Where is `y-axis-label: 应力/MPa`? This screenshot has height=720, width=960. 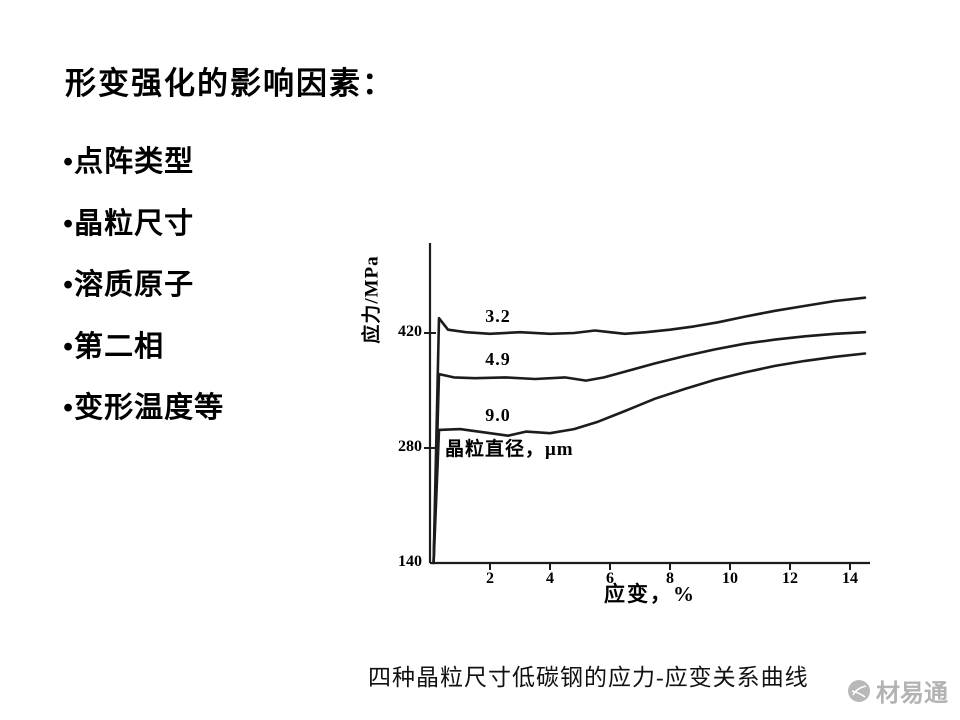
y-axis-label: 应力/MPa is located at coordinates (372, 299).